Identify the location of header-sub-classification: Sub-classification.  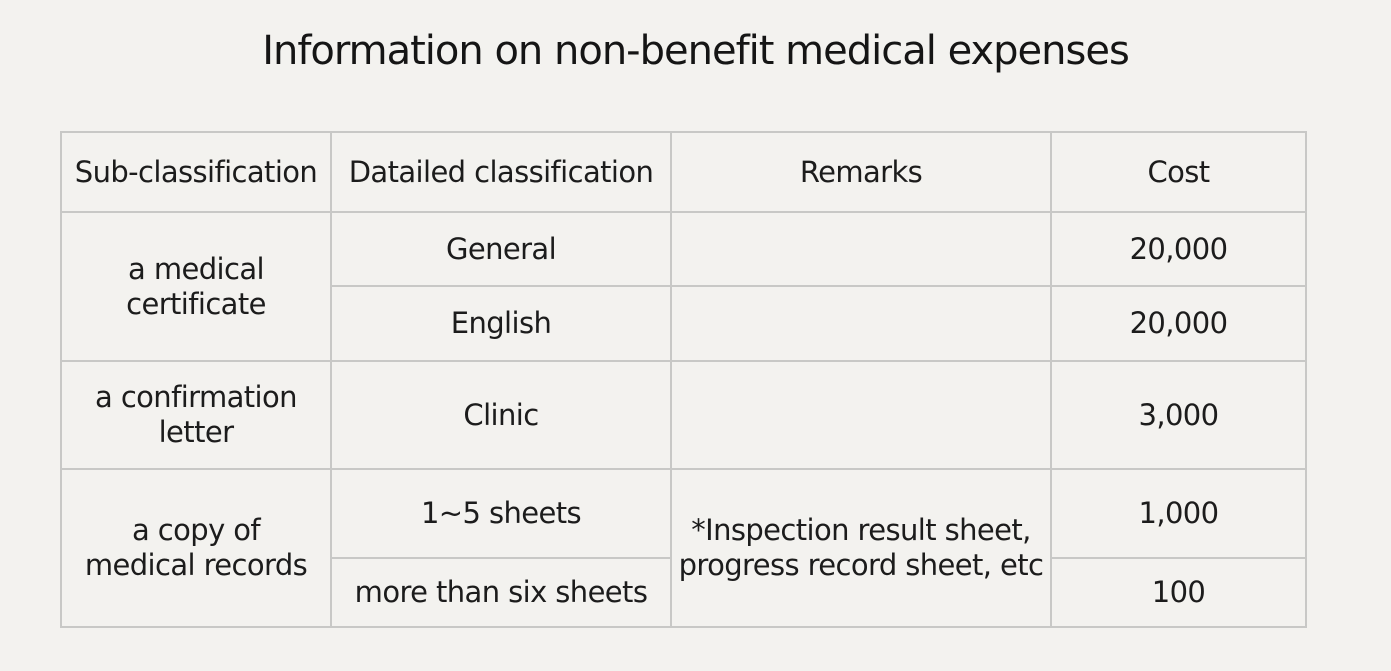
(196, 172).